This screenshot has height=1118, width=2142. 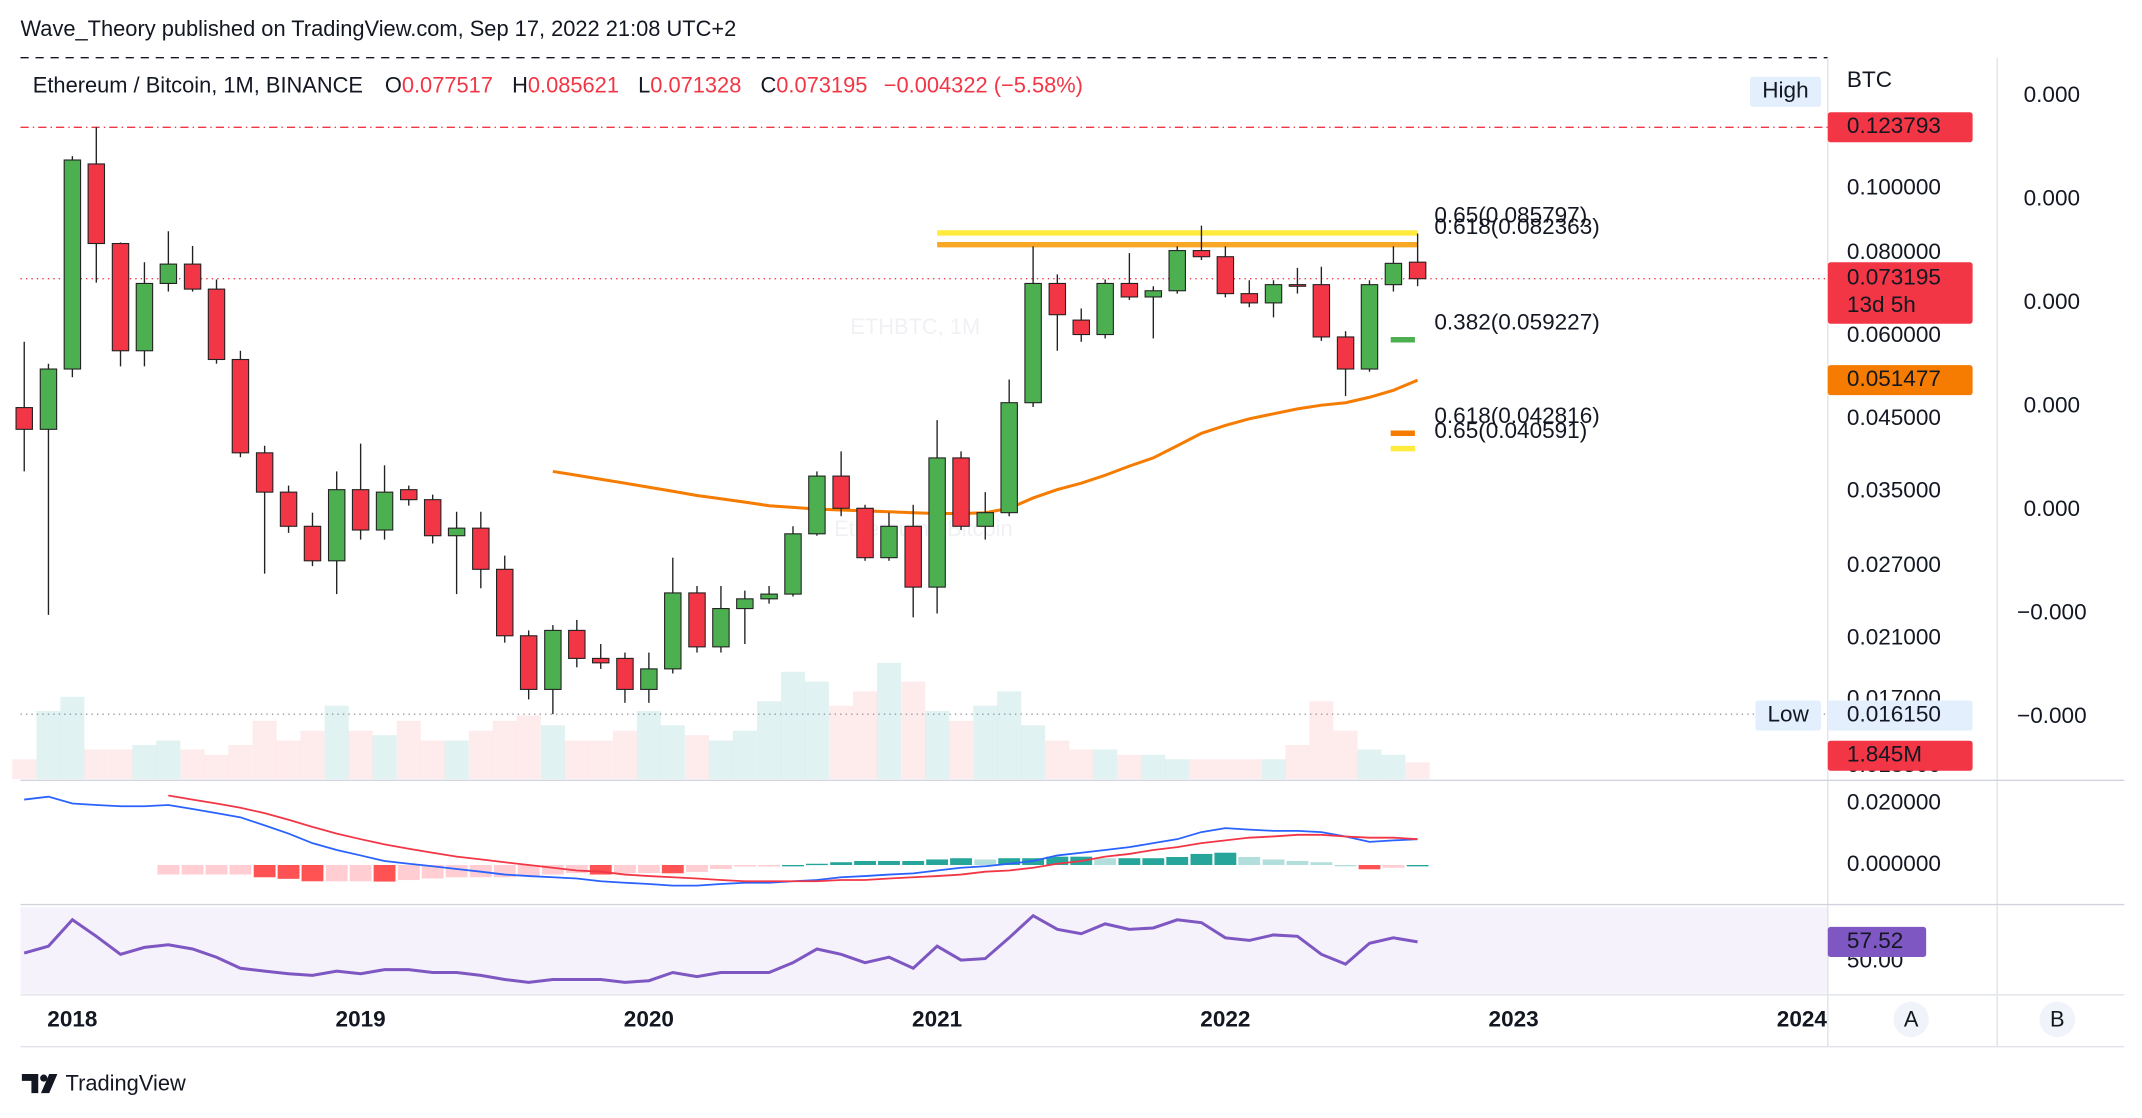 What do you see at coordinates (1510, 214) in the screenshot?
I see `fib-label: 0.65(0.085797)` at bounding box center [1510, 214].